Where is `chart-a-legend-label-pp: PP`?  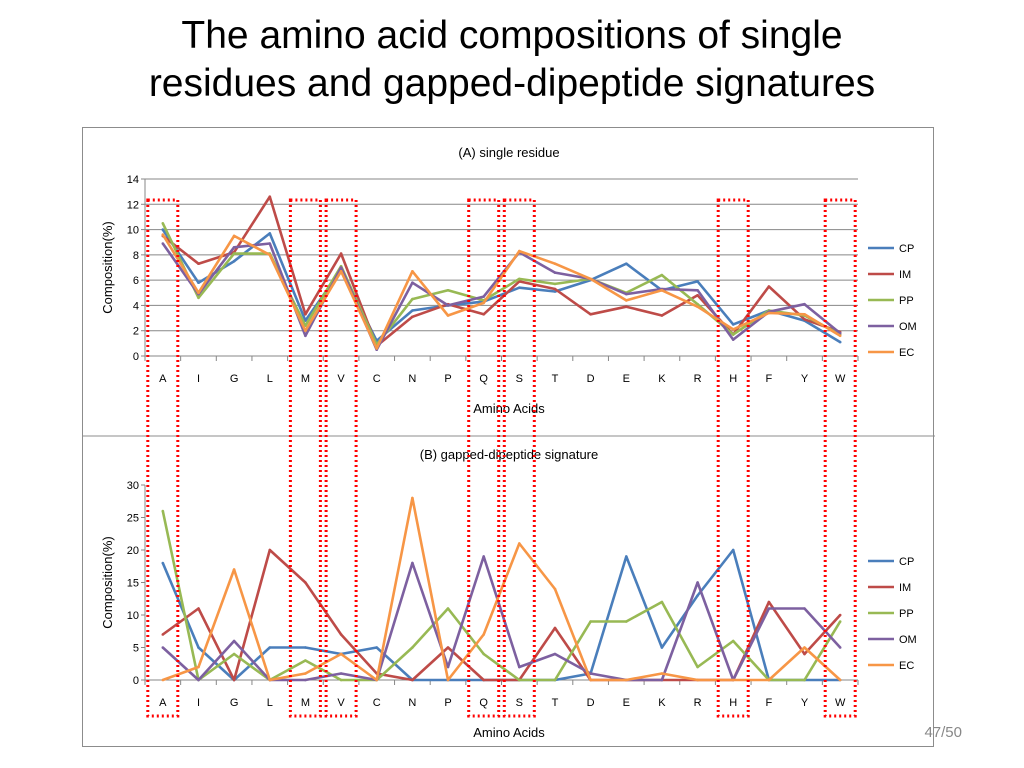 chart-a-legend-label-pp: PP is located at coordinates (906, 301).